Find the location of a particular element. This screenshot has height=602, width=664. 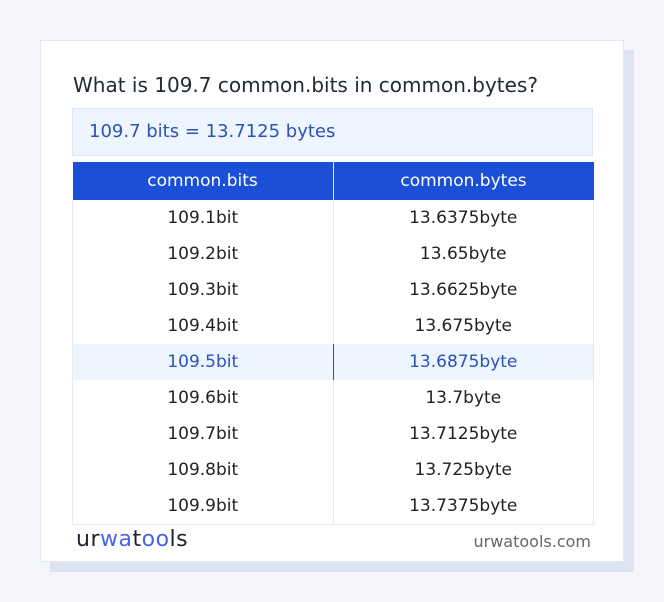

table-header-row: common.bits common.bytes is located at coordinates (333, 181).